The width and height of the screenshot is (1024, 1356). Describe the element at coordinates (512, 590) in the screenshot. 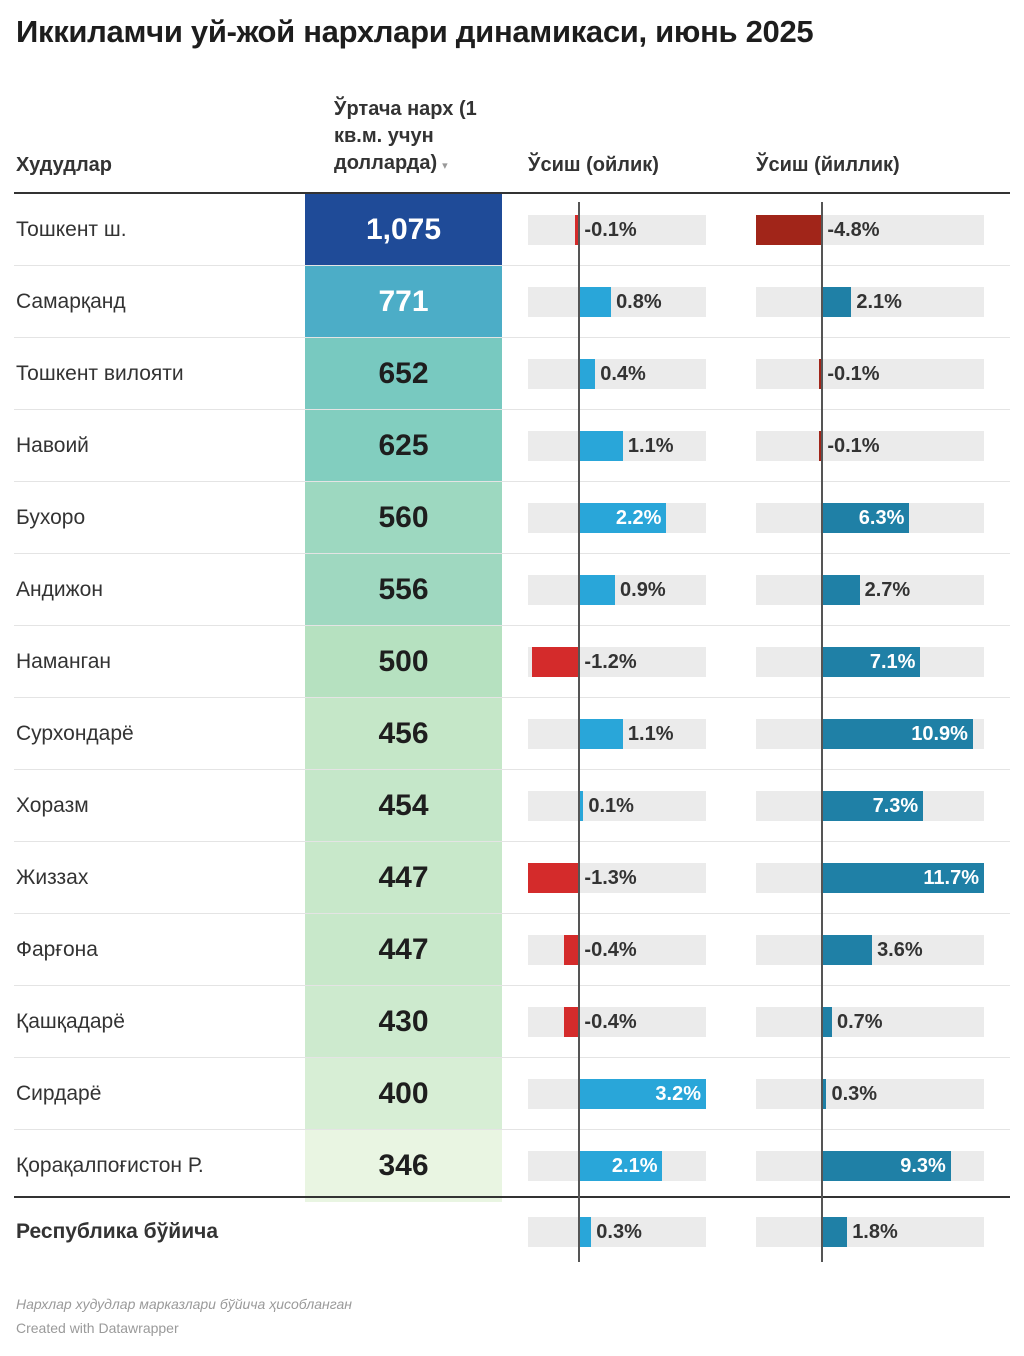

I see `table-row: Андижон 556 0.9% 2.7%` at that location.